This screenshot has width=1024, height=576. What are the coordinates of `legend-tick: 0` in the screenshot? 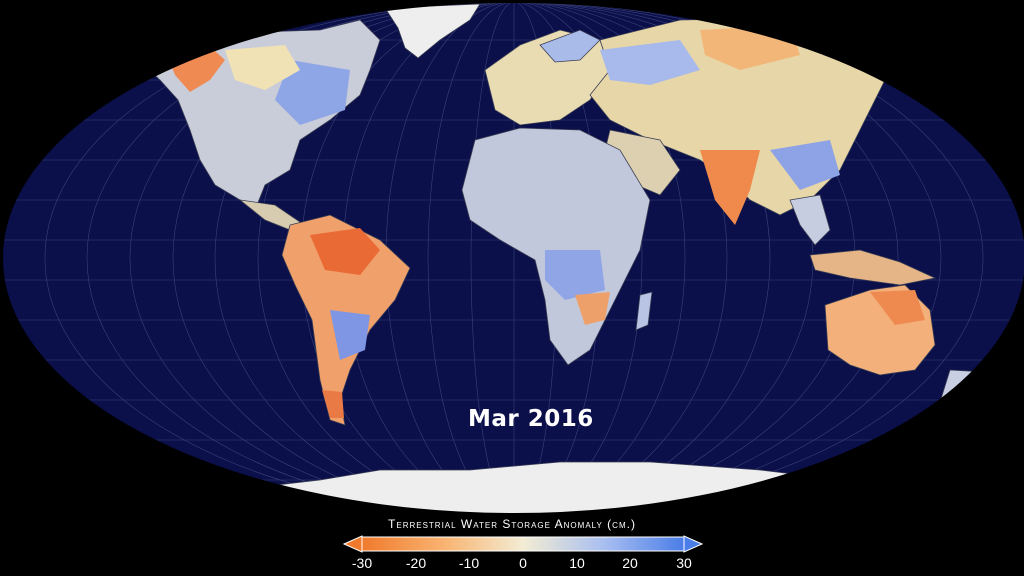 It's located at (523, 563).